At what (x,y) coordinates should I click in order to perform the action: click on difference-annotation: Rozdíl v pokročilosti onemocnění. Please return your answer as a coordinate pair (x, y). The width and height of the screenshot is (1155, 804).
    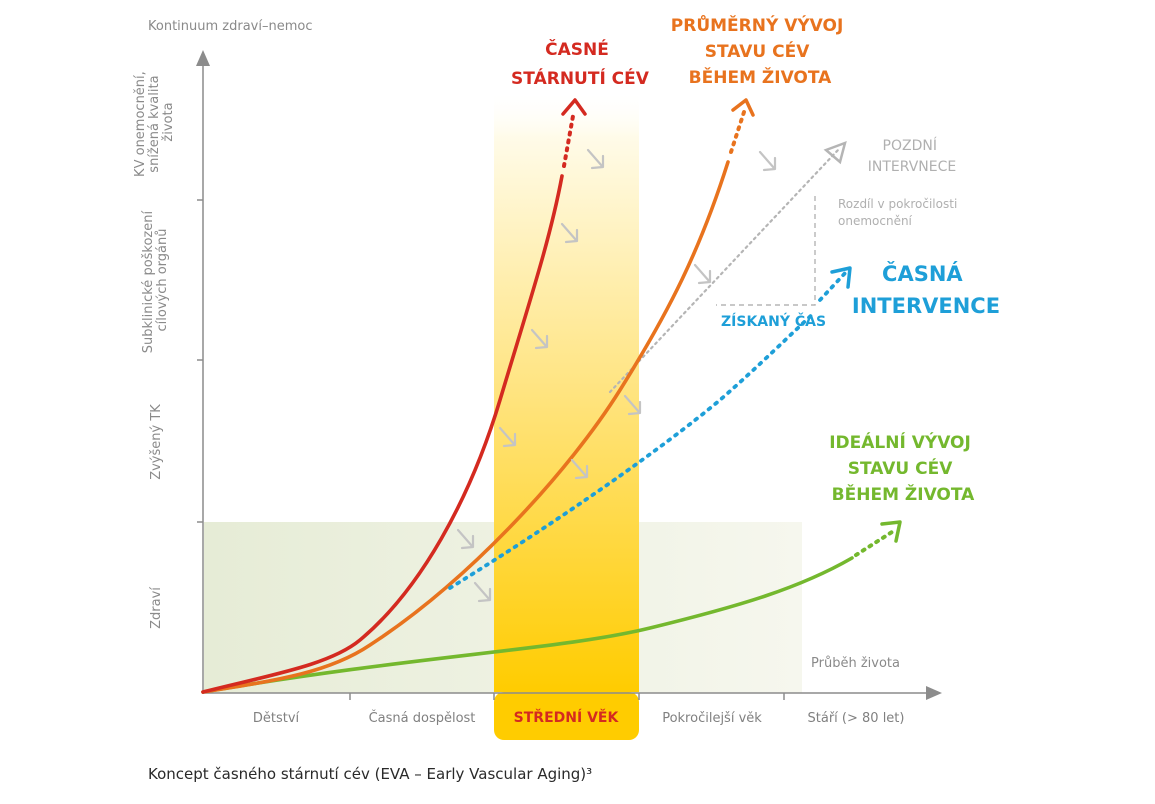
    Looking at the image, I should click on (899, 212).